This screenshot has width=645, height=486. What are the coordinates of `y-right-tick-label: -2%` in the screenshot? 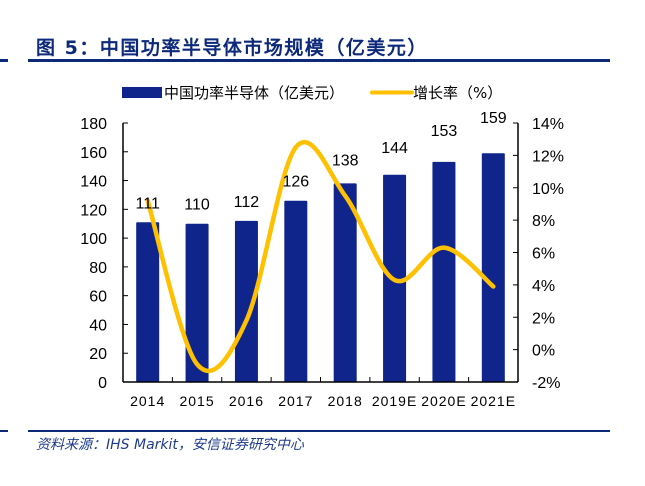 It's located at (546, 383).